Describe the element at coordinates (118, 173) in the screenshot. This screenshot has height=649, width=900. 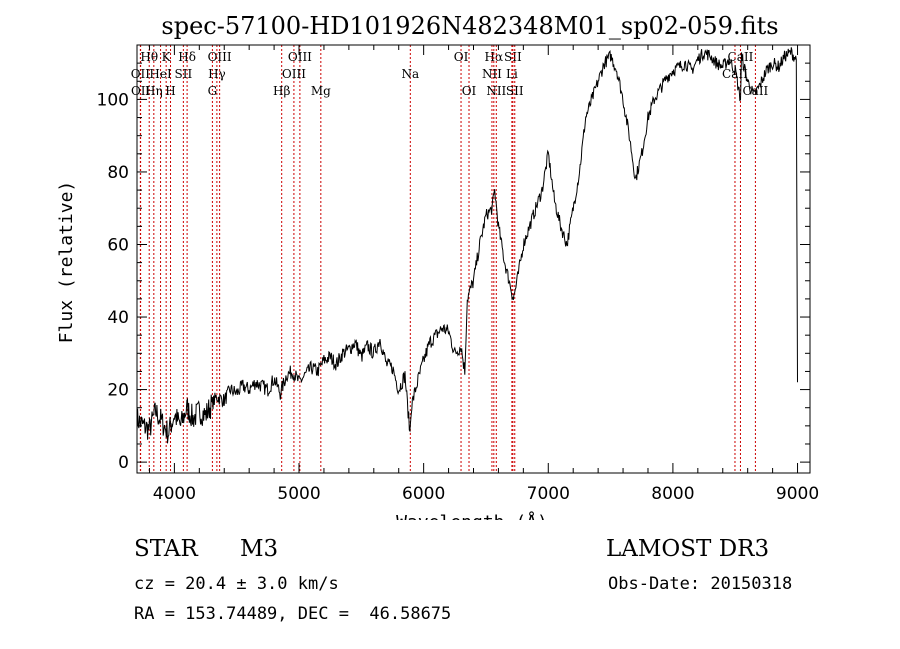
I see `y-tick-label-80: 80` at that location.